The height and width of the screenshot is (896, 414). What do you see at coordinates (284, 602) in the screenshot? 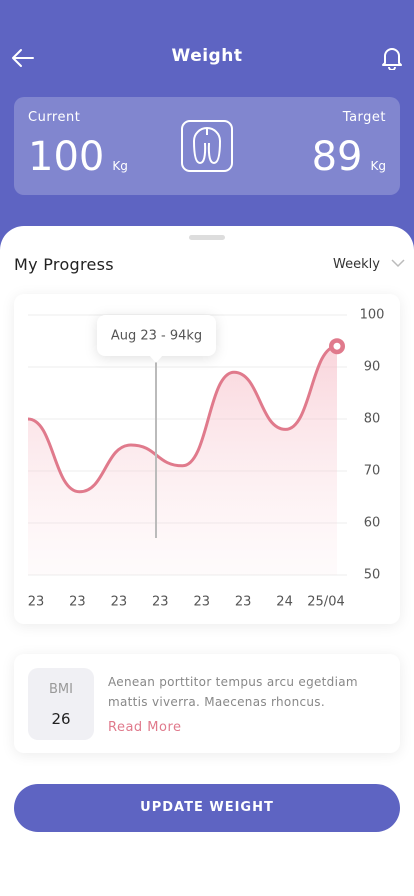
I see `x-tick-label: 24` at bounding box center [284, 602].